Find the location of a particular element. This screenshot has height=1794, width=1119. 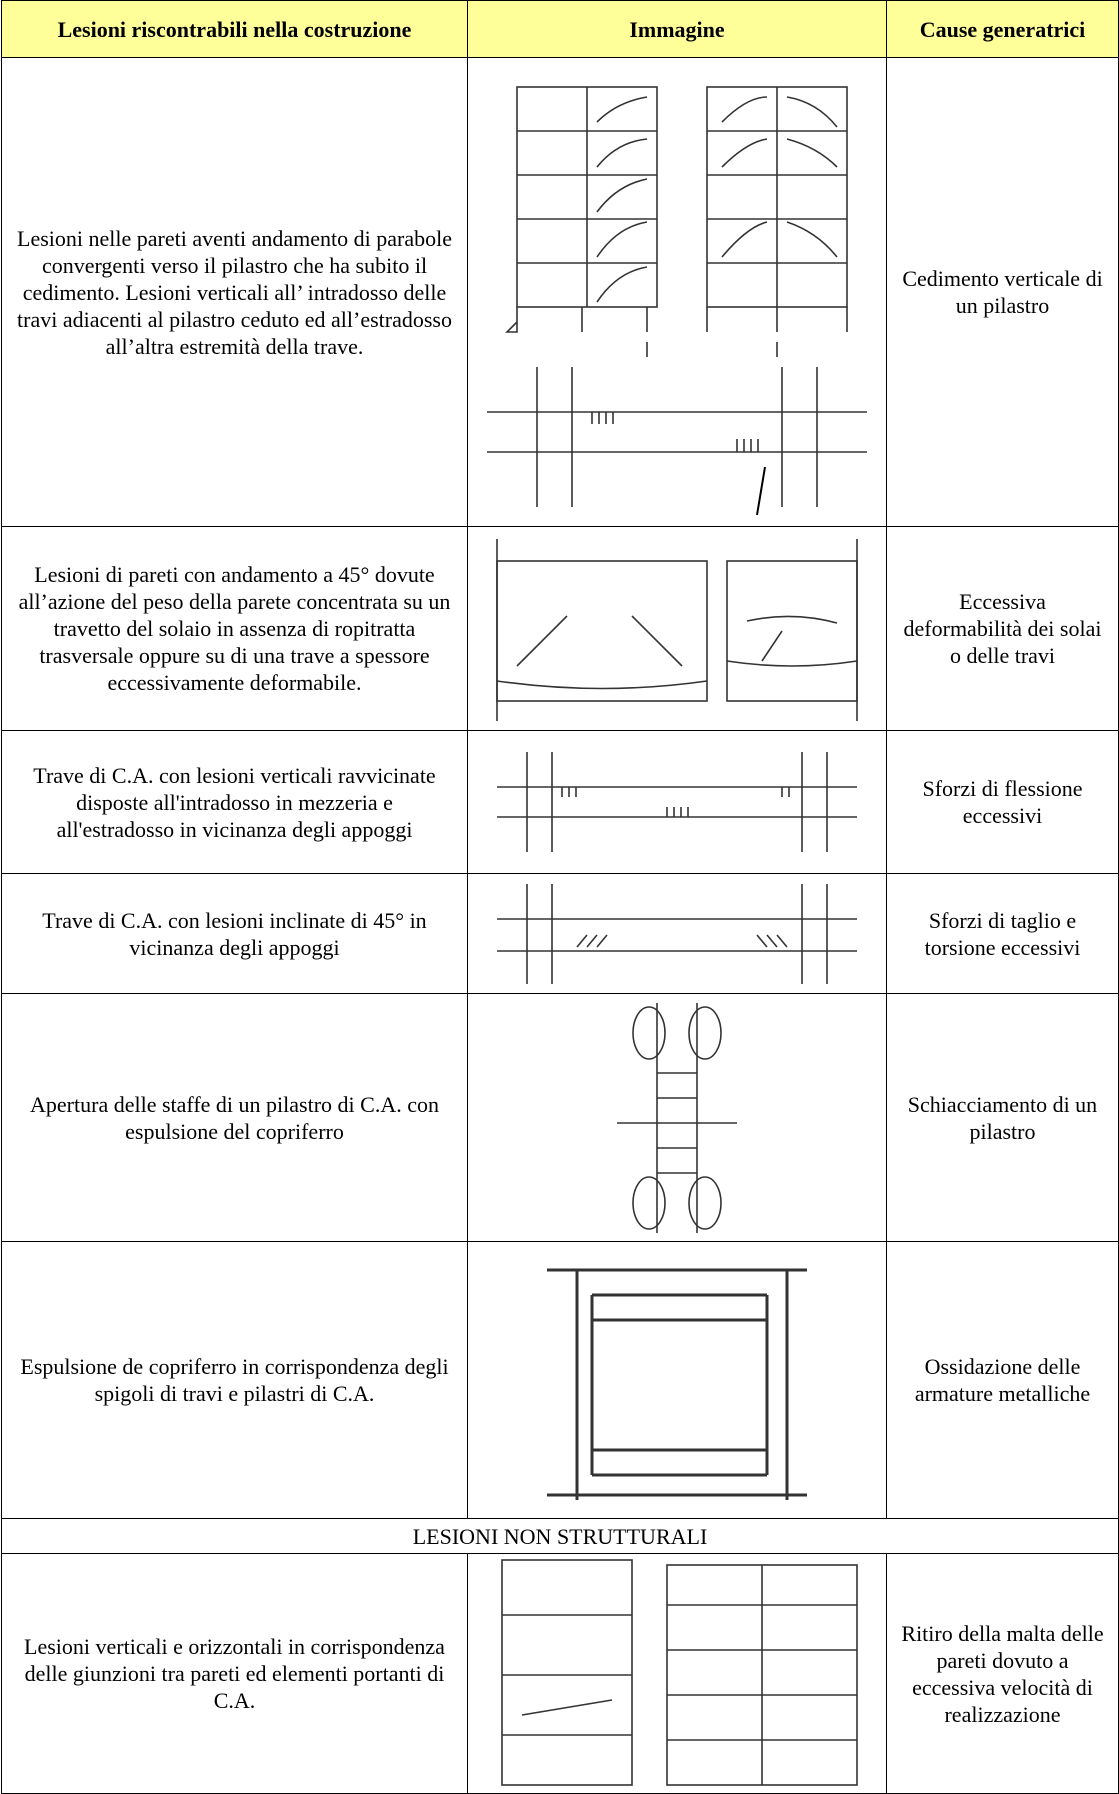

section-title: LESIONI NON STRUTTURALI is located at coordinates (560, 1536).